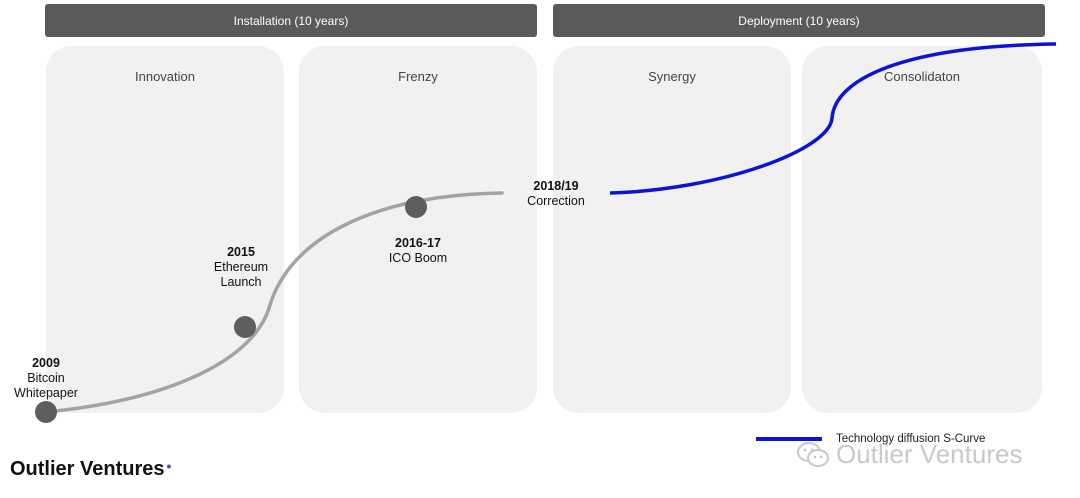 The image size is (1080, 498). Describe the element at coordinates (46, 385) in the screenshot. I see `milestone-label: Bitcoin Whitepaper` at that location.